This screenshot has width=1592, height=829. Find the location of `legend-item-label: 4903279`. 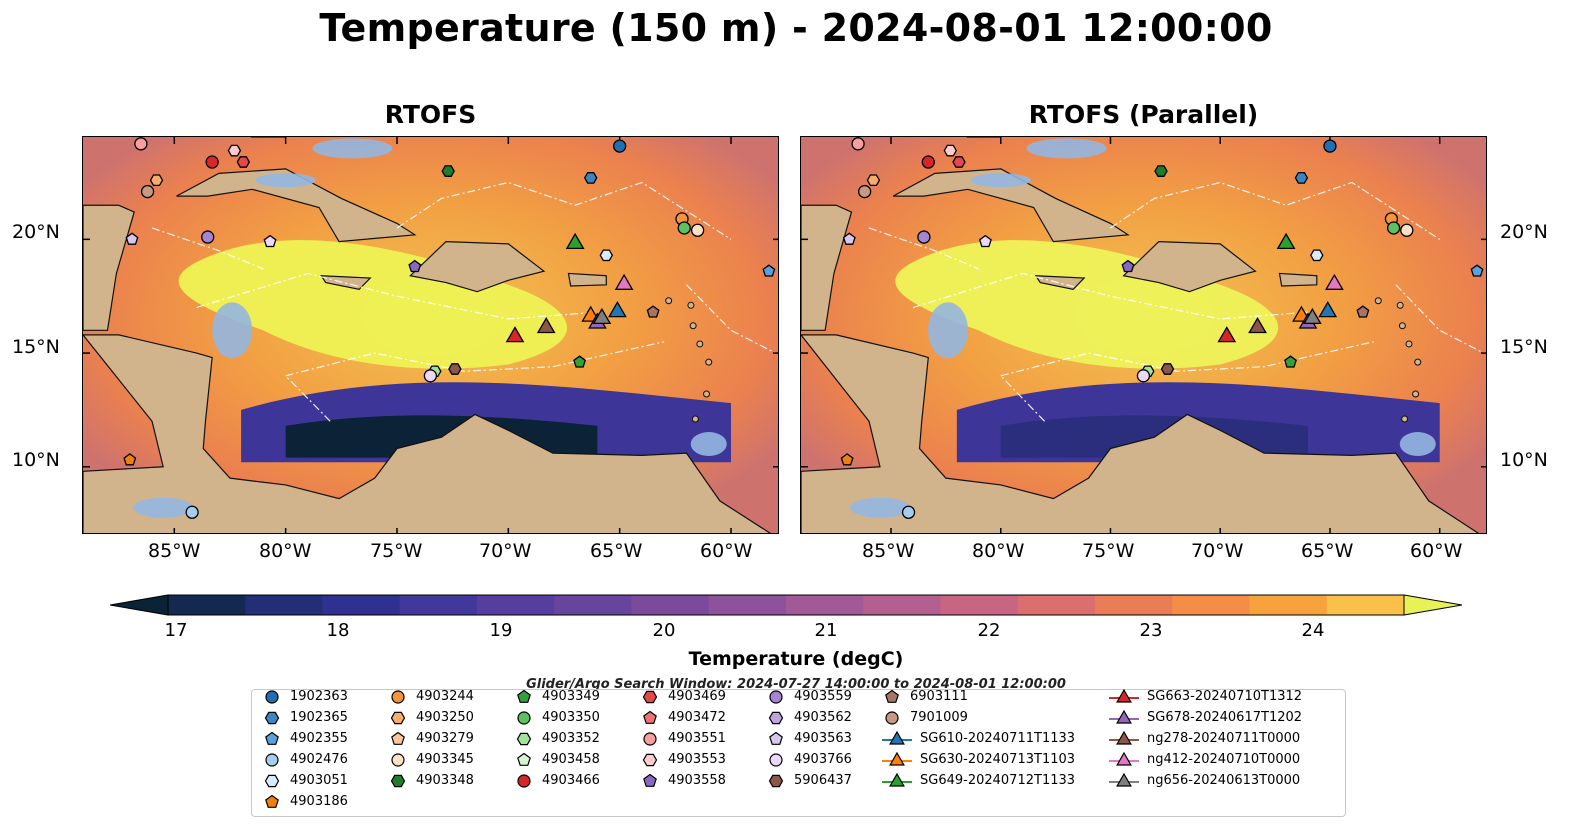

legend-item-label: 4903279 is located at coordinates (445, 738).